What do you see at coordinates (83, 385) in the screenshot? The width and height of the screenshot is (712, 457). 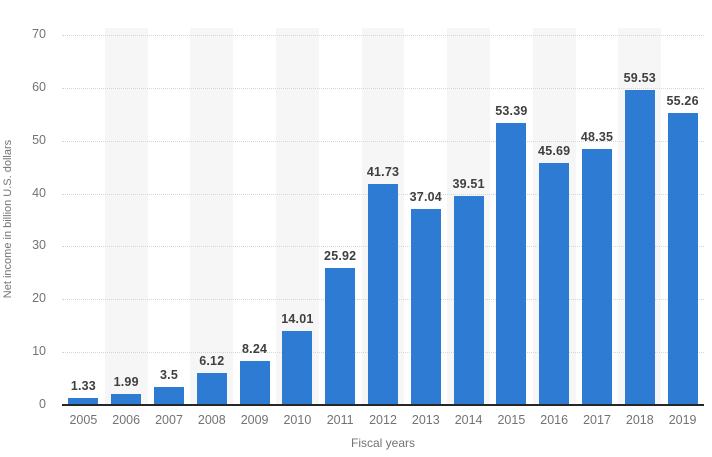 I see `value-label-2005: 1.33` at bounding box center [83, 385].